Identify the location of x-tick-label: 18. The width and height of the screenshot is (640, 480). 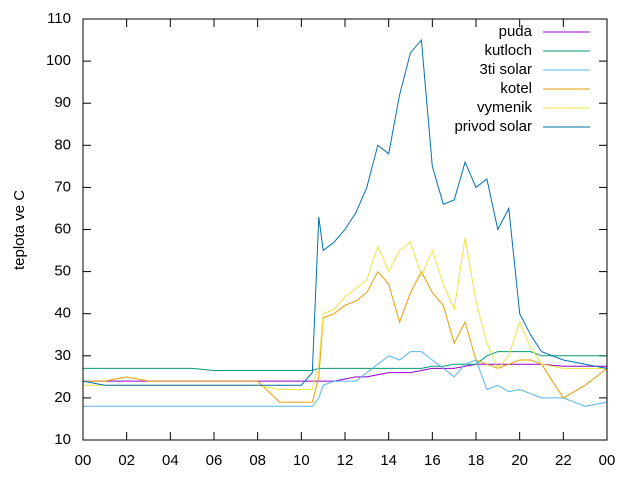
(476, 460).